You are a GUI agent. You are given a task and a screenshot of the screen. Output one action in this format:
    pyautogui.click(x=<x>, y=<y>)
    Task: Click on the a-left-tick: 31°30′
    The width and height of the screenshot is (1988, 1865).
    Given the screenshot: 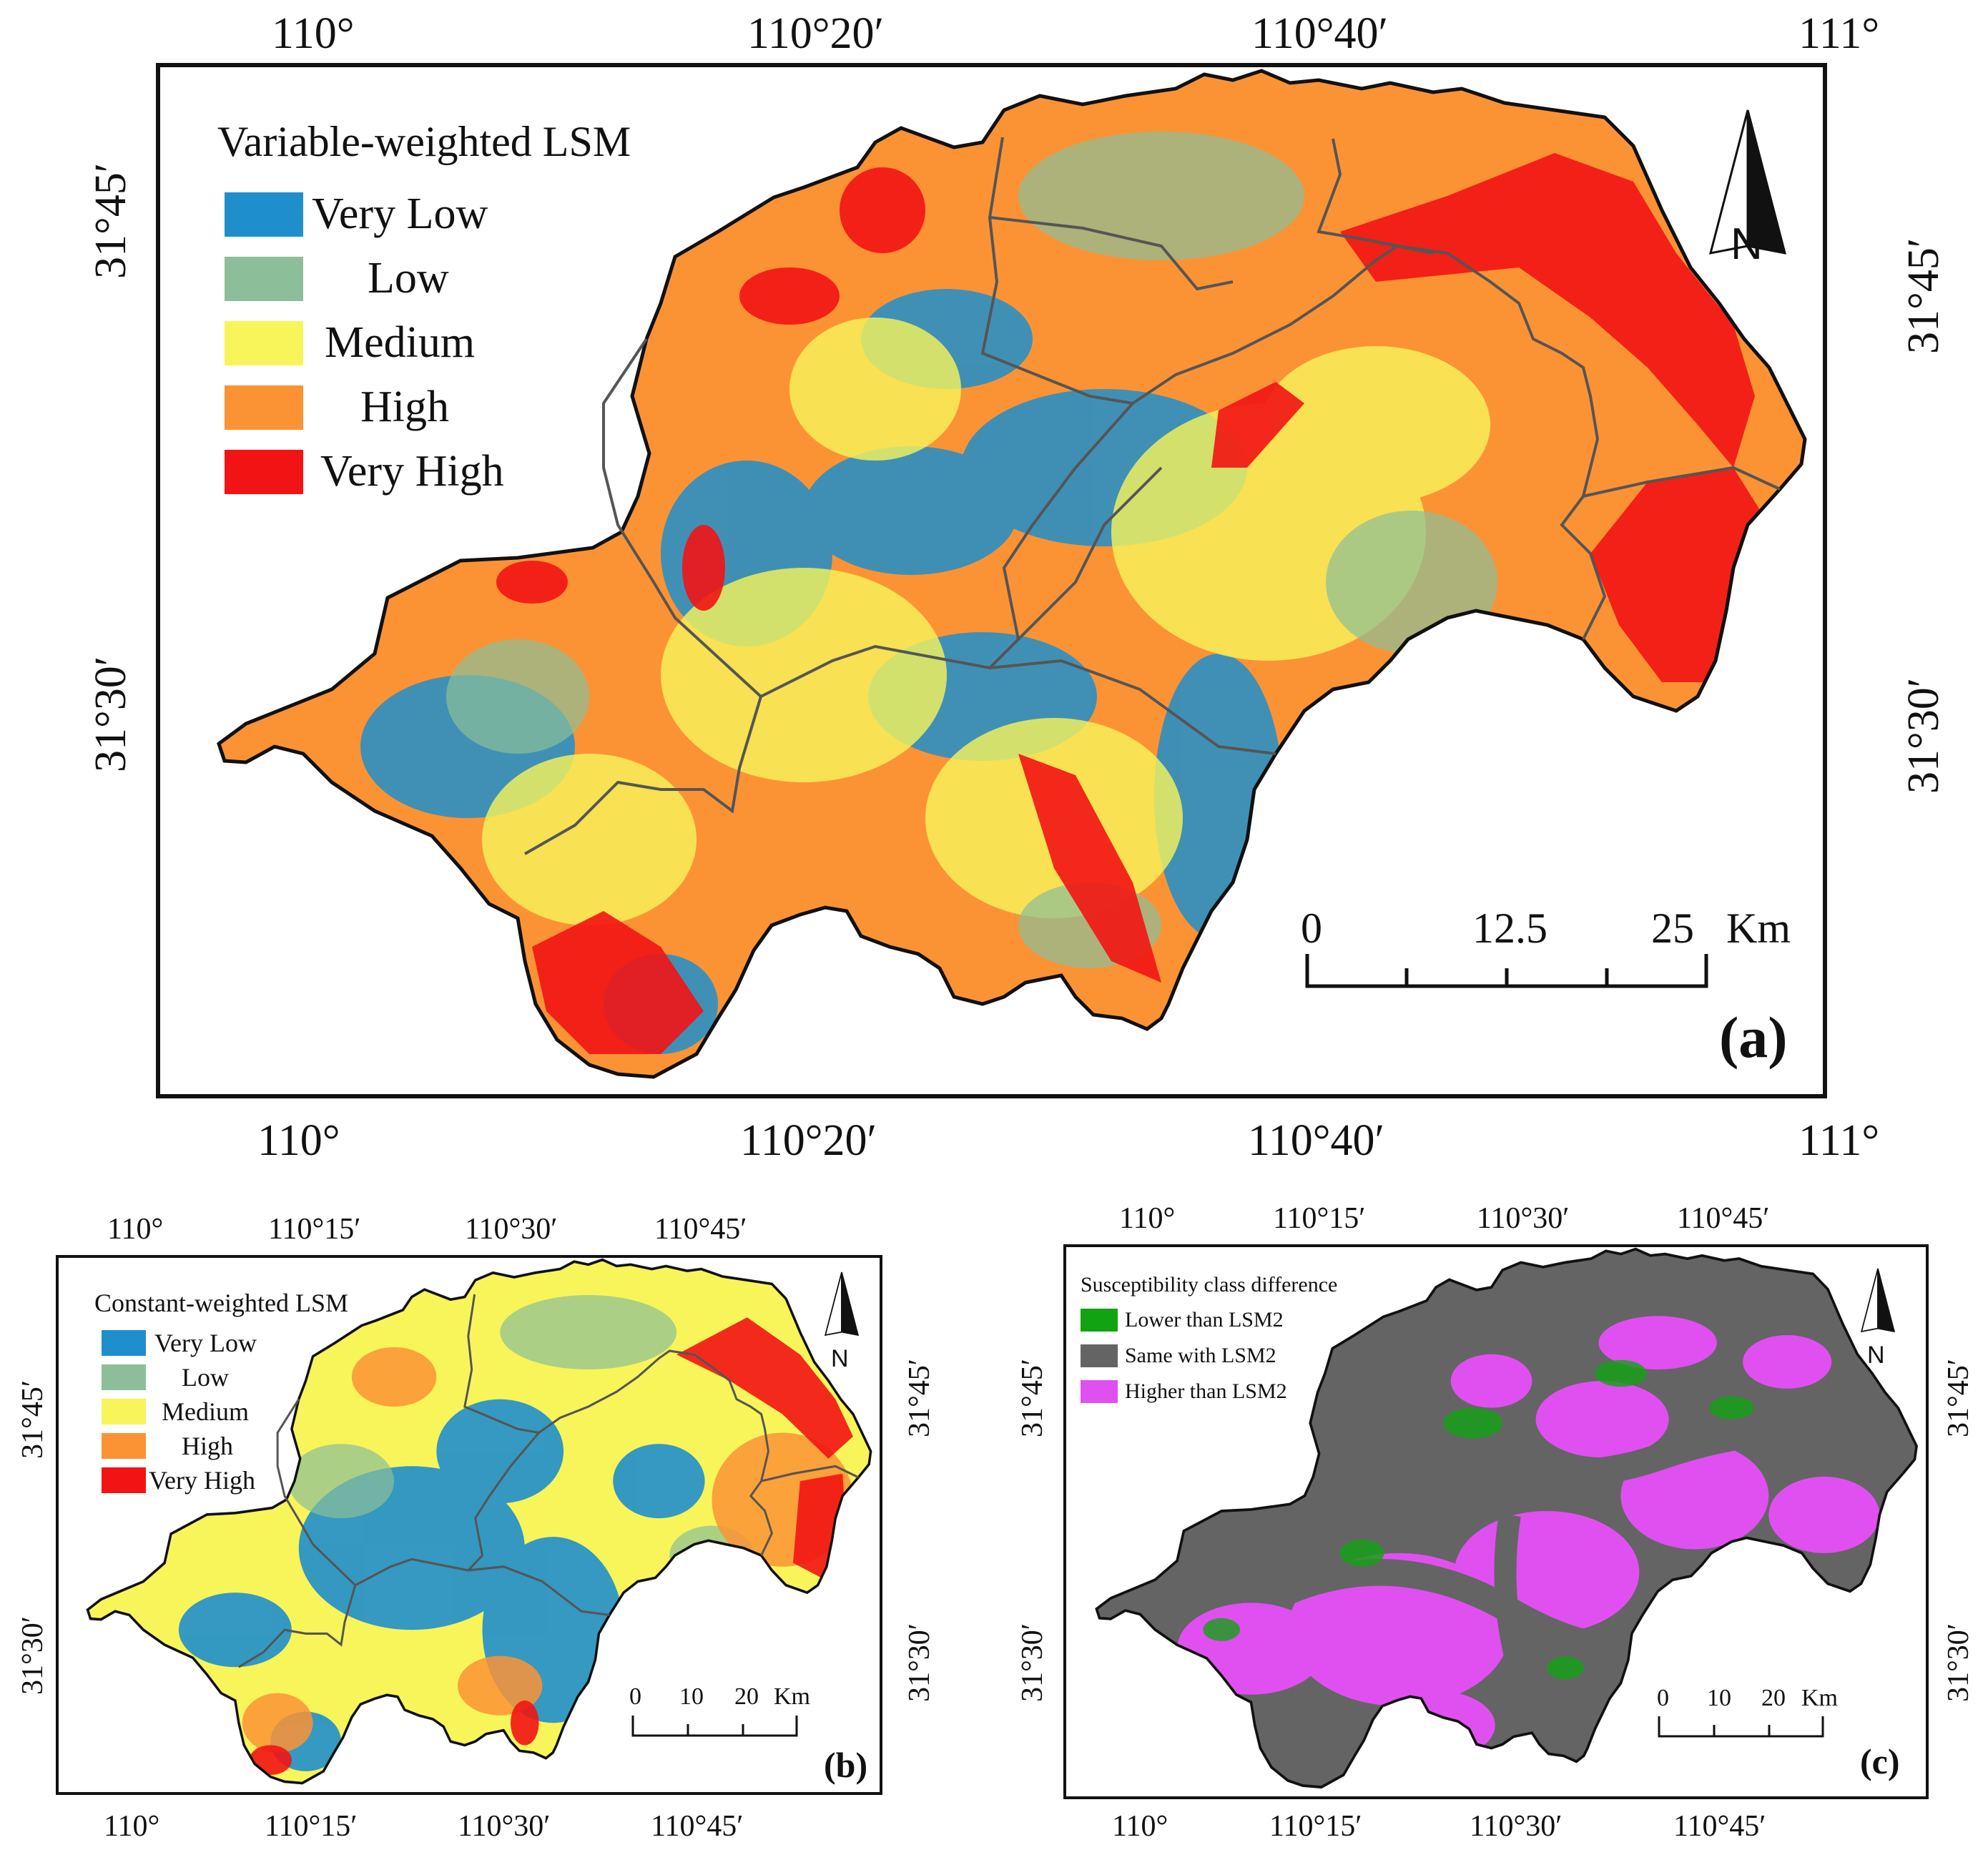 What is the action you would take?
    pyautogui.click(x=111, y=714)
    